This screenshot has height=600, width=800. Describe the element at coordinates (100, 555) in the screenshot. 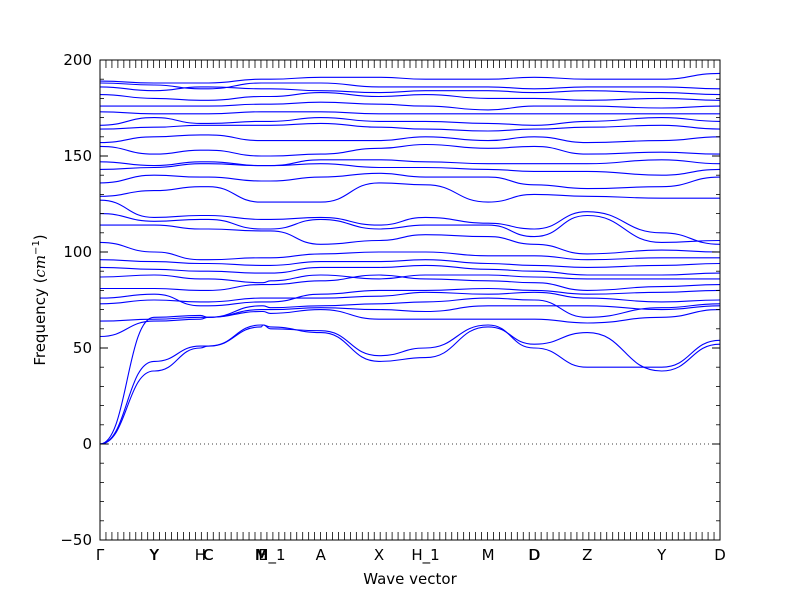

I see `x-path-label: Γ` at that location.